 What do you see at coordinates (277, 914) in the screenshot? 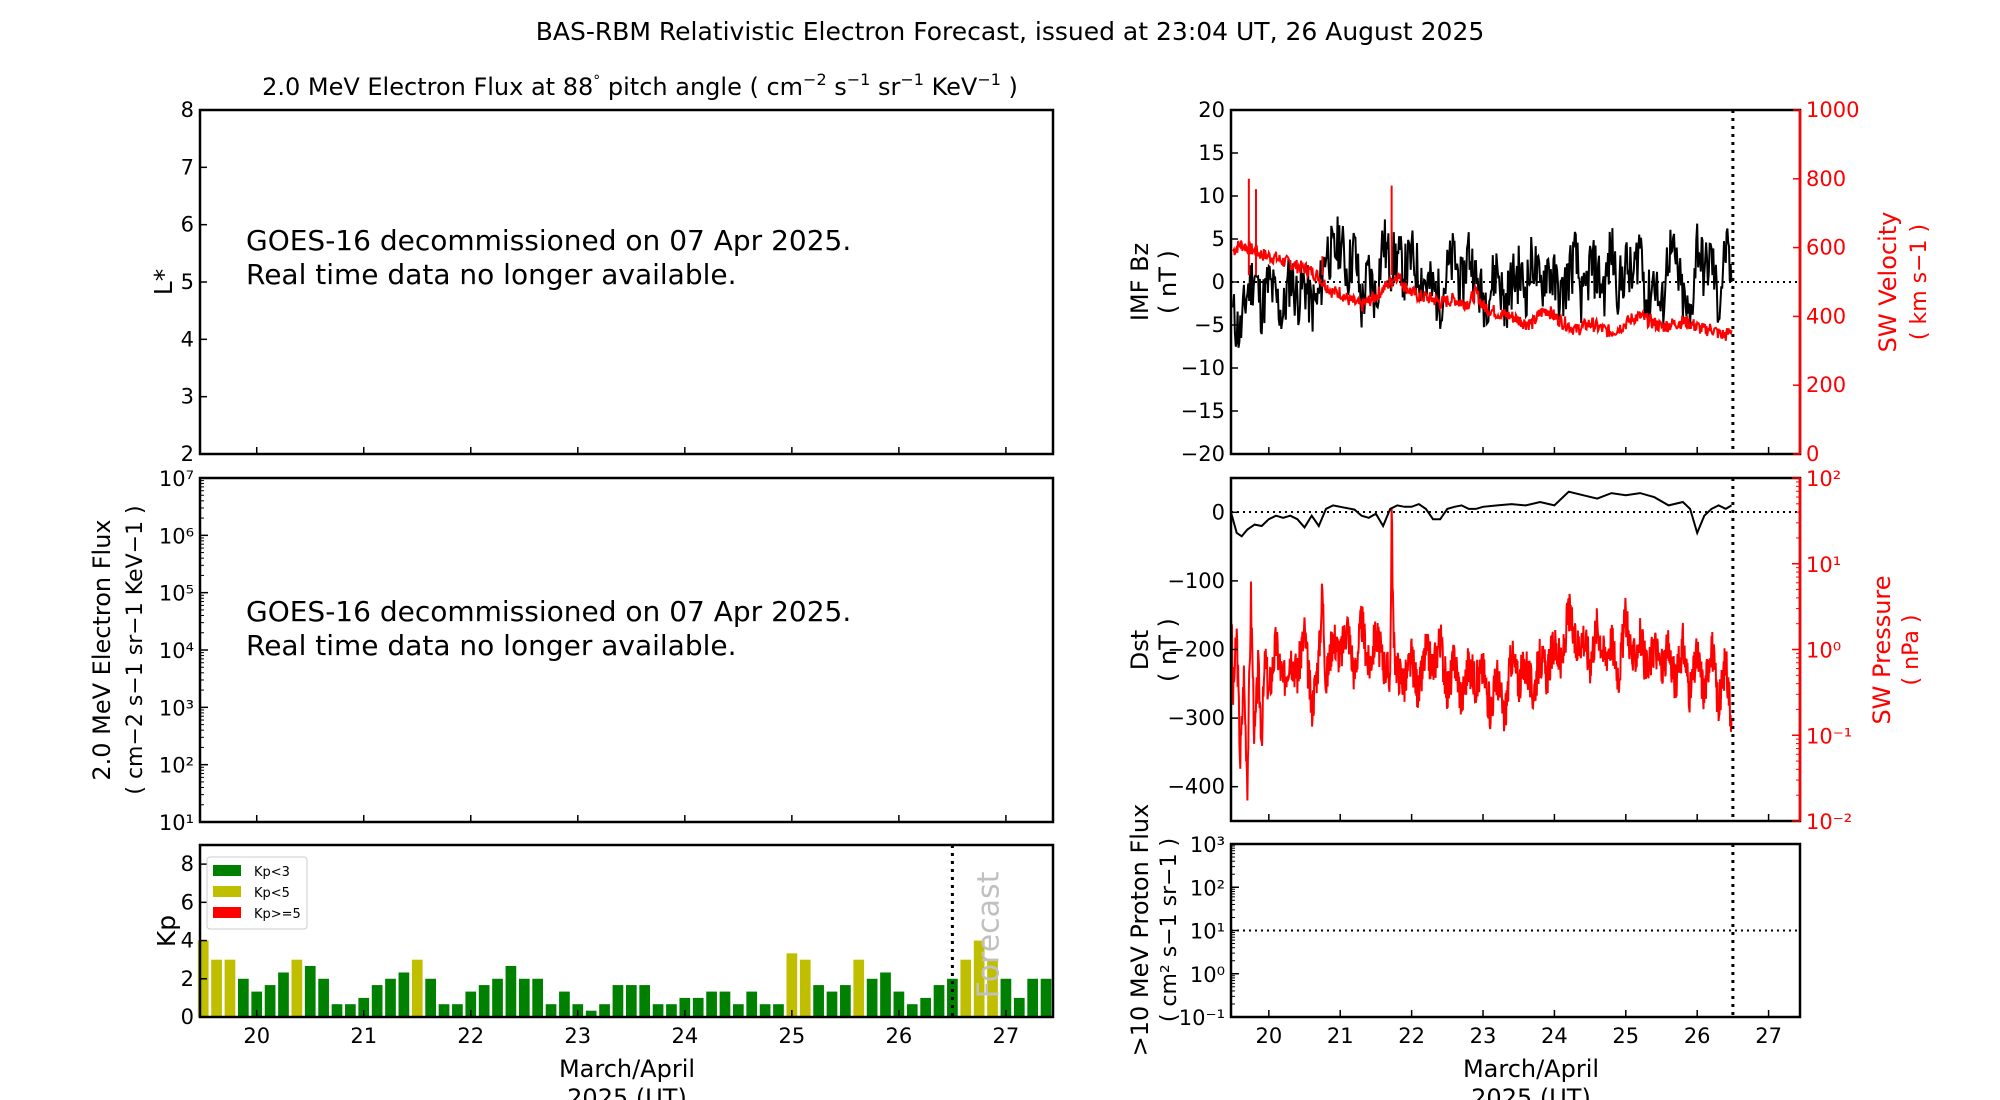
I see `legend-label-kp-high: Kp>=5` at bounding box center [277, 914].